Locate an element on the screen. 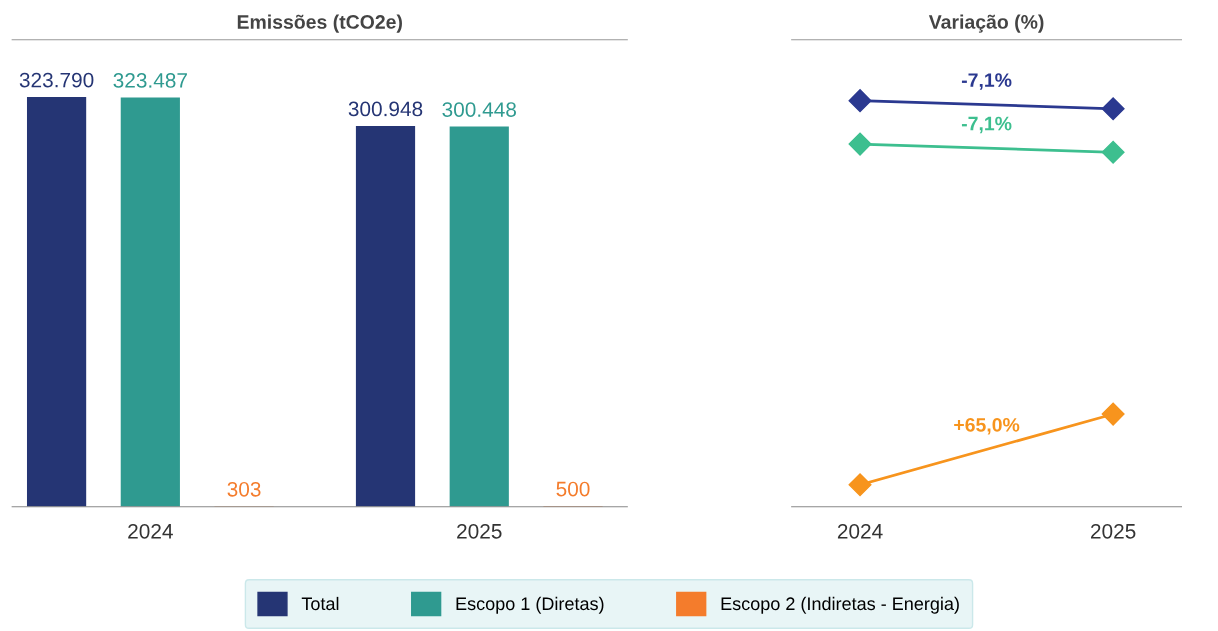  data-label: 300.948 is located at coordinates (385, 109).